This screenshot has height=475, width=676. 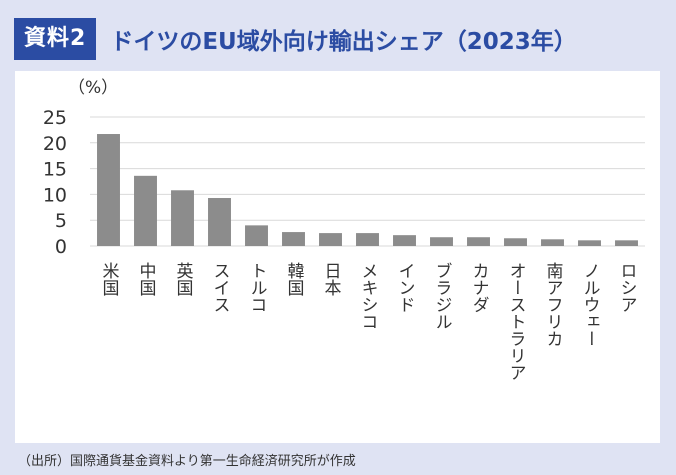 I want to click on x-tick-label: ロシア, so click(x=627, y=287).